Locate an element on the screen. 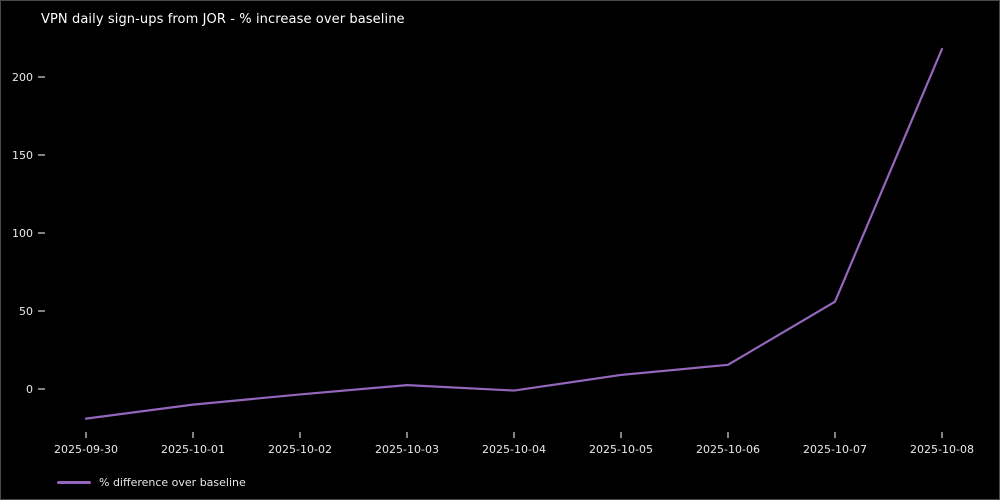 Image resolution: width=1000 pixels, height=500 pixels. legend-line-swatch is located at coordinates (74, 482).